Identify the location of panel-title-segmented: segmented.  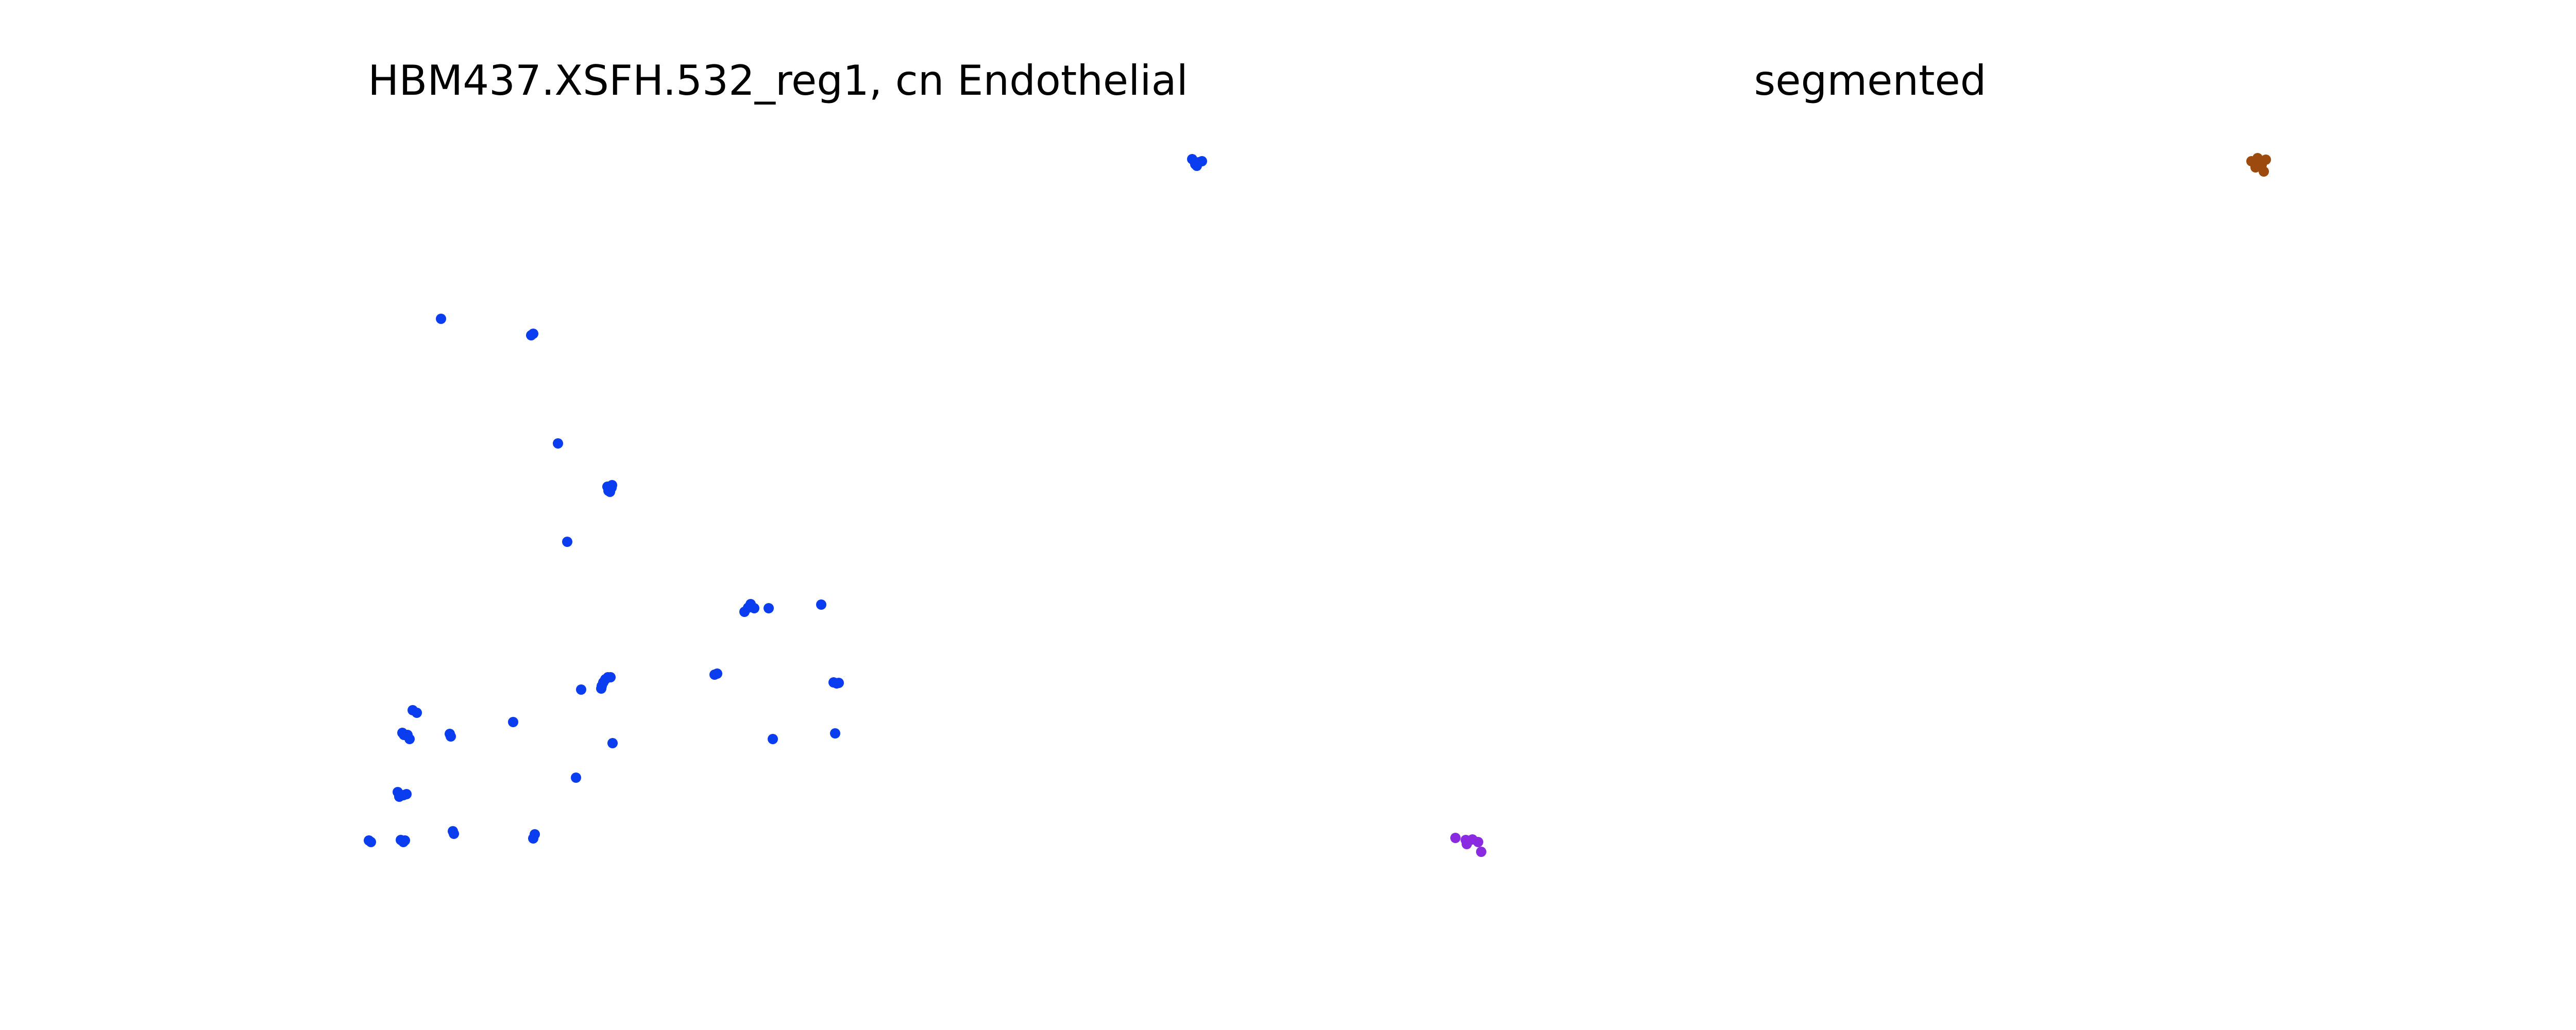
(1870, 81).